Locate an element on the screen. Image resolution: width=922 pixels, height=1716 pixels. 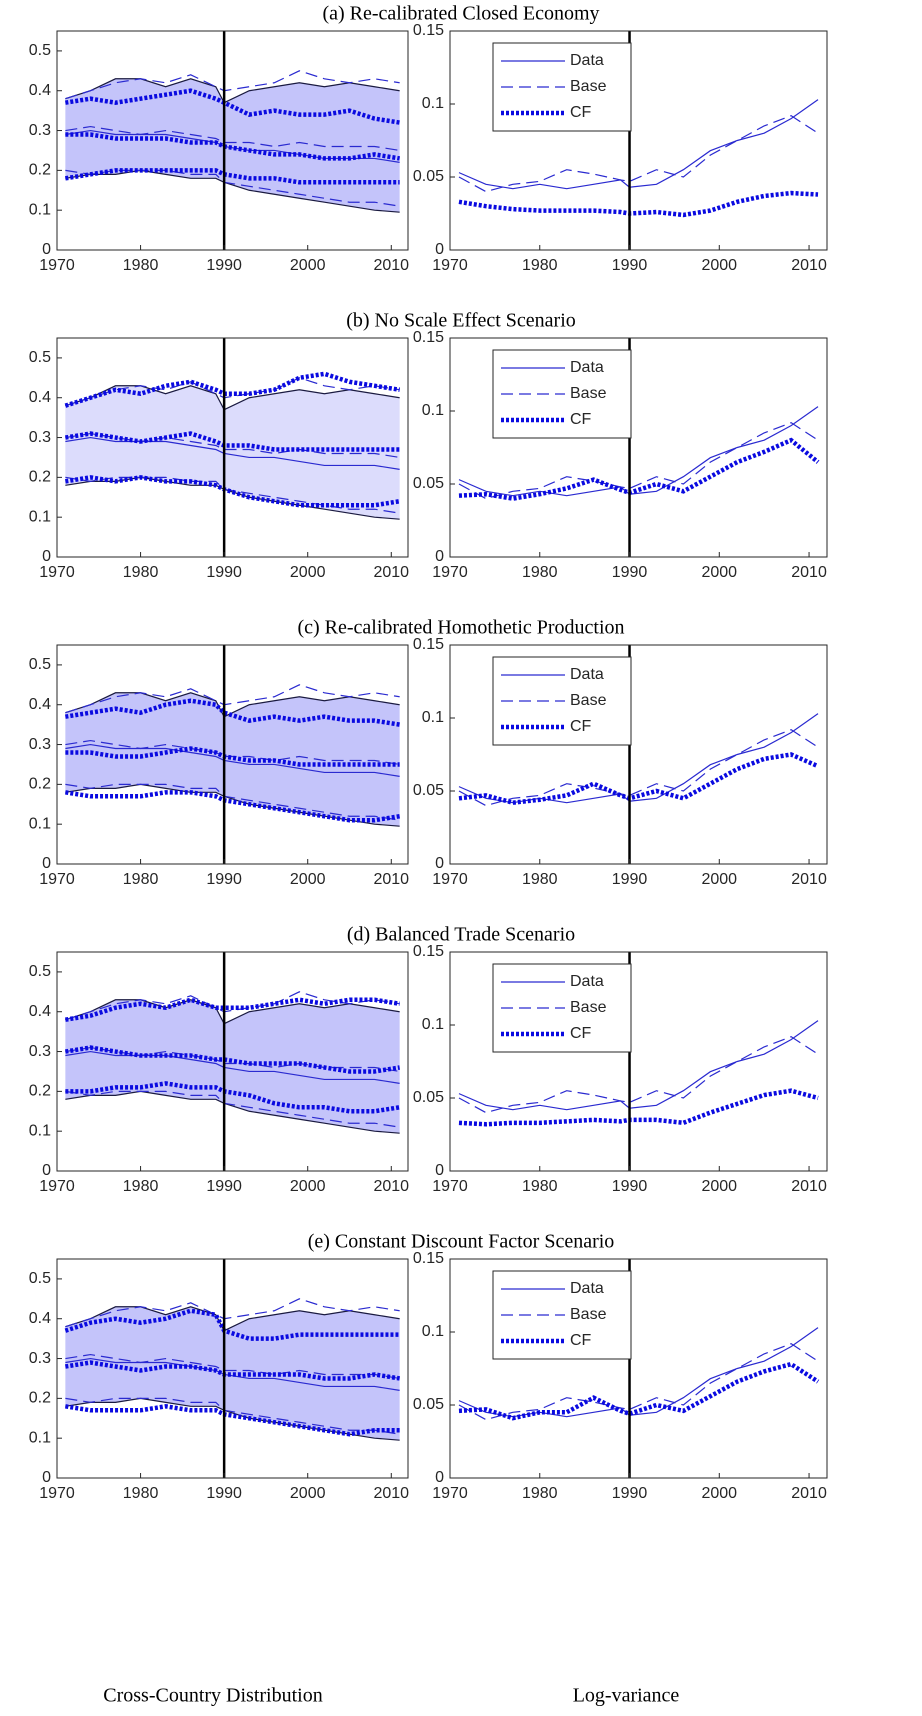
panel-title: (a) Re-calibrated Closed Economy is located at coordinates (460, 14).